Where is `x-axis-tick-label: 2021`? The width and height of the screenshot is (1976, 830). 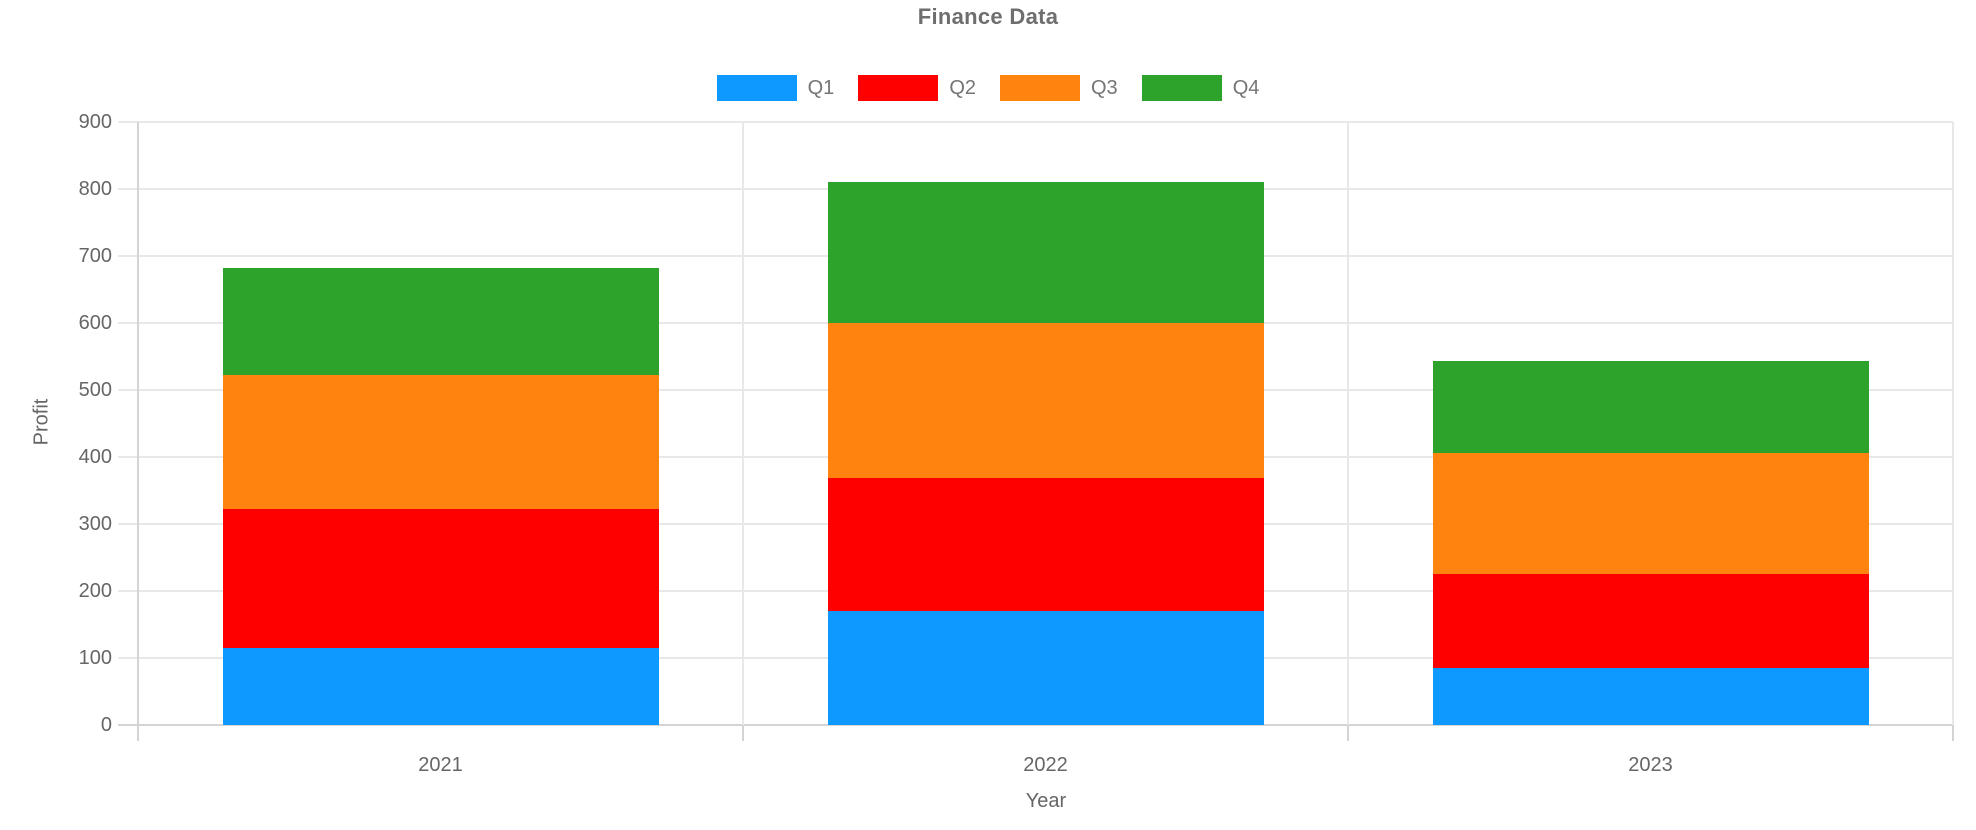
x-axis-tick-label: 2021 is located at coordinates (440, 765).